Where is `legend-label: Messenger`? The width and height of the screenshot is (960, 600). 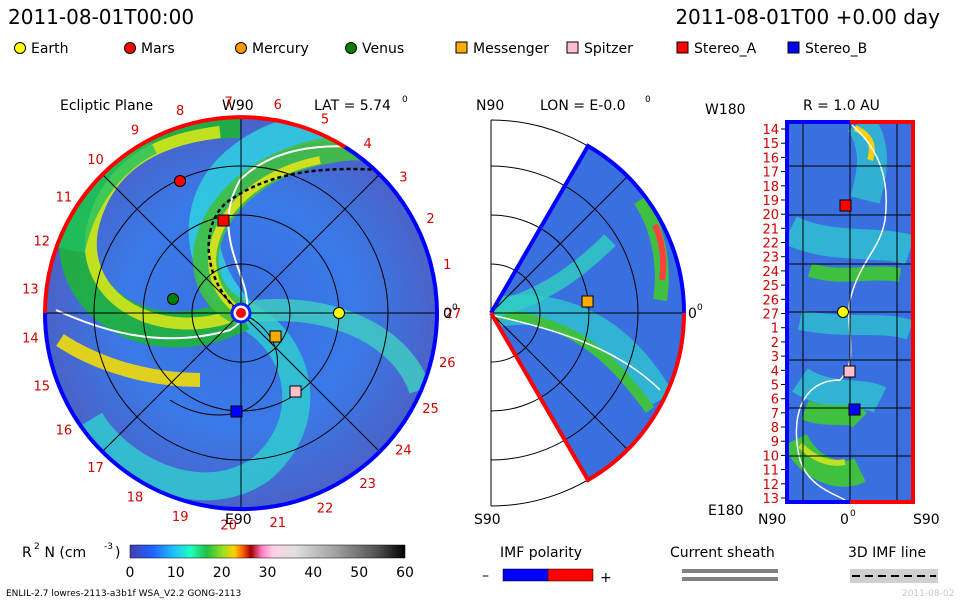 legend-label: Messenger is located at coordinates (511, 49).